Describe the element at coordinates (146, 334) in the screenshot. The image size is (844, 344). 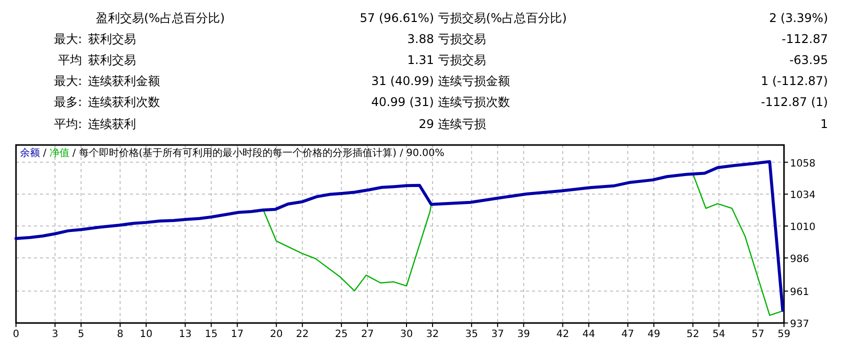
I see `x-tick-label: 10` at that location.